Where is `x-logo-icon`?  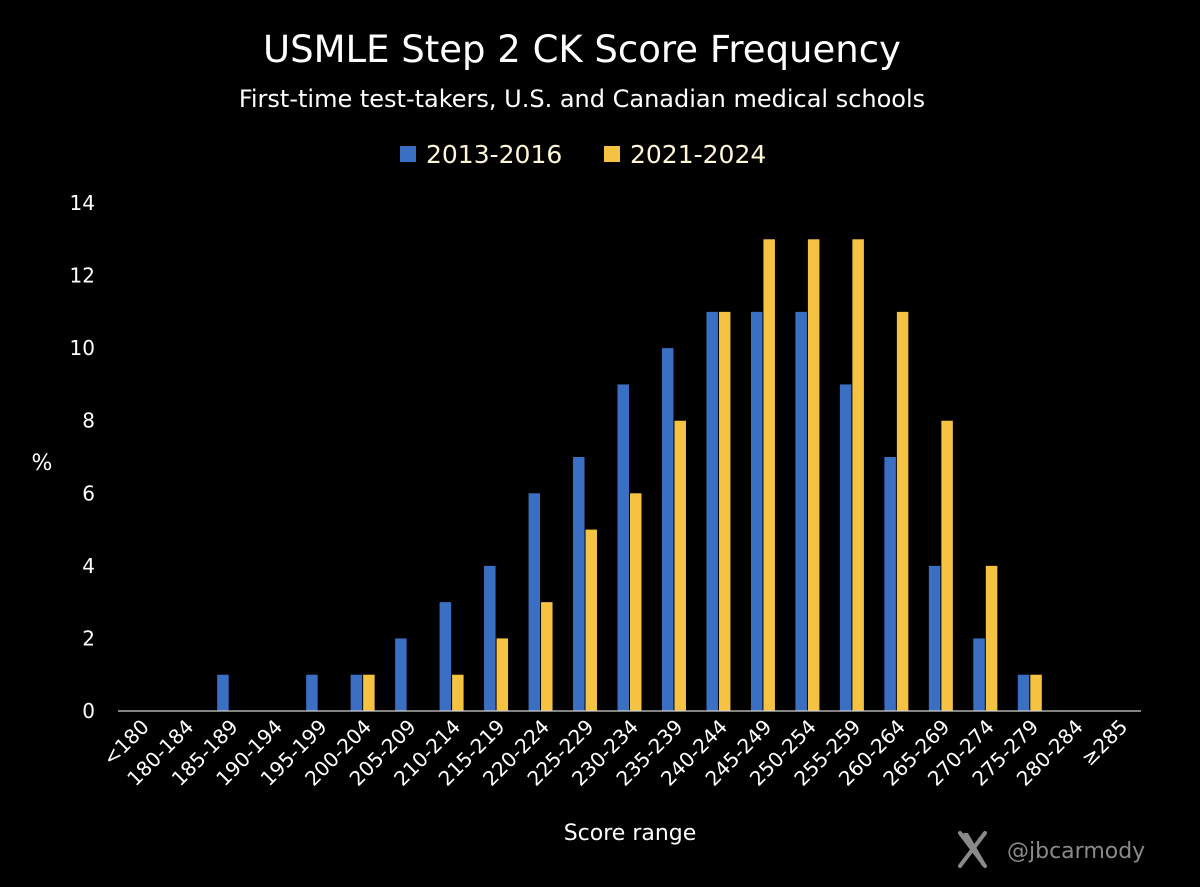
x-logo-icon is located at coordinates (972, 849).